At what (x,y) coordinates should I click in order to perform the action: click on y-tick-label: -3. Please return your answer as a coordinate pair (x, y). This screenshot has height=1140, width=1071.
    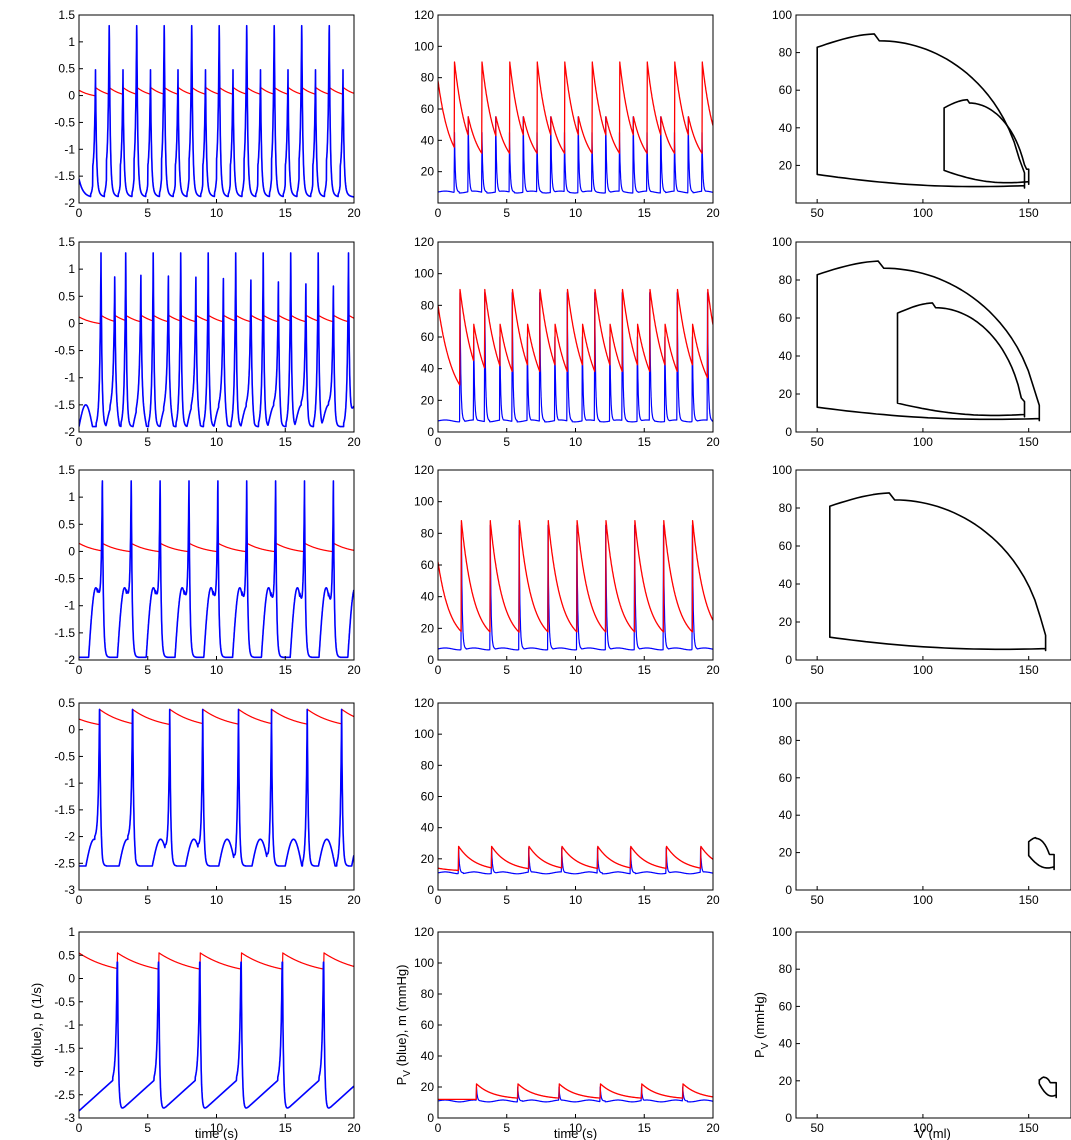
    Looking at the image, I should click on (69, 890).